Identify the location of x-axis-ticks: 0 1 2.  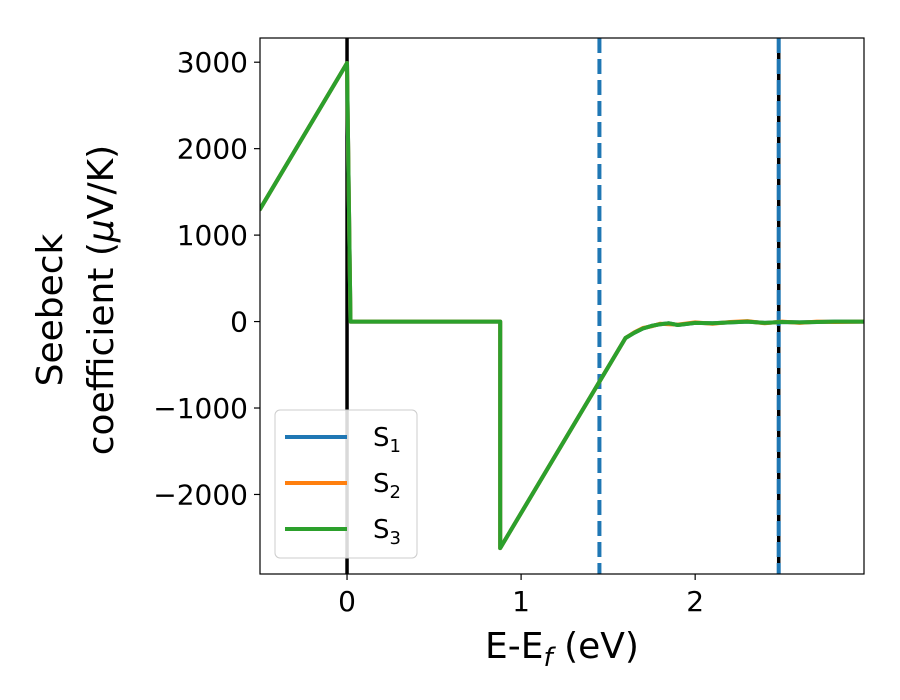
(521, 596).